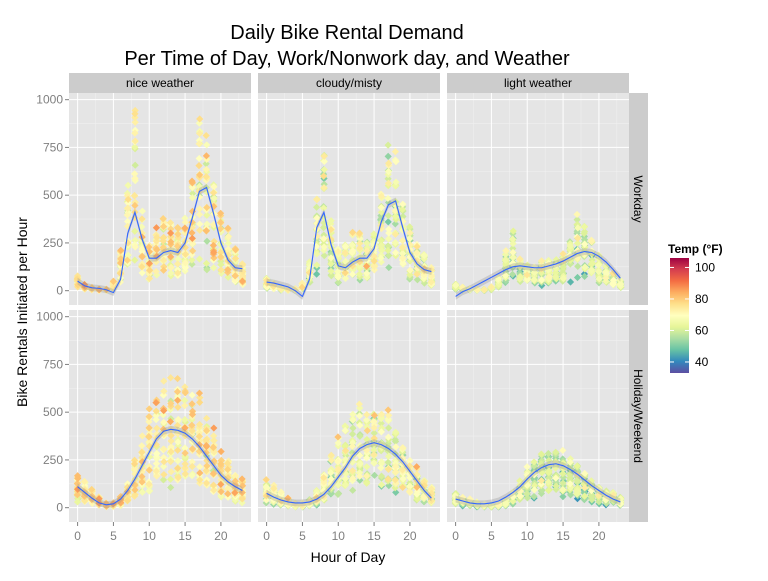 This screenshot has height=581, width=768. I want to click on smooth-line, so click(538, 273).